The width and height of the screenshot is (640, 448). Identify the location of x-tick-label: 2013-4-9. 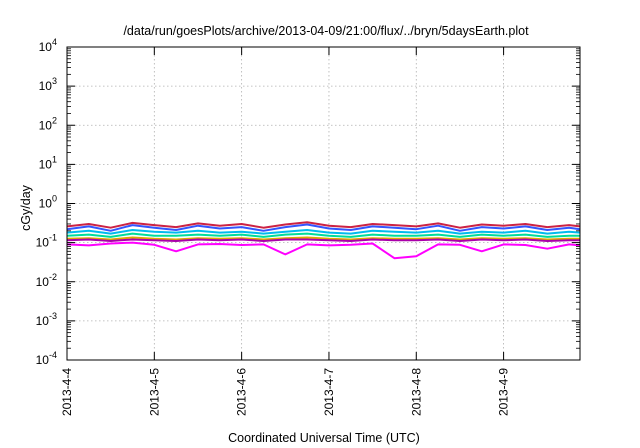
(504, 392).